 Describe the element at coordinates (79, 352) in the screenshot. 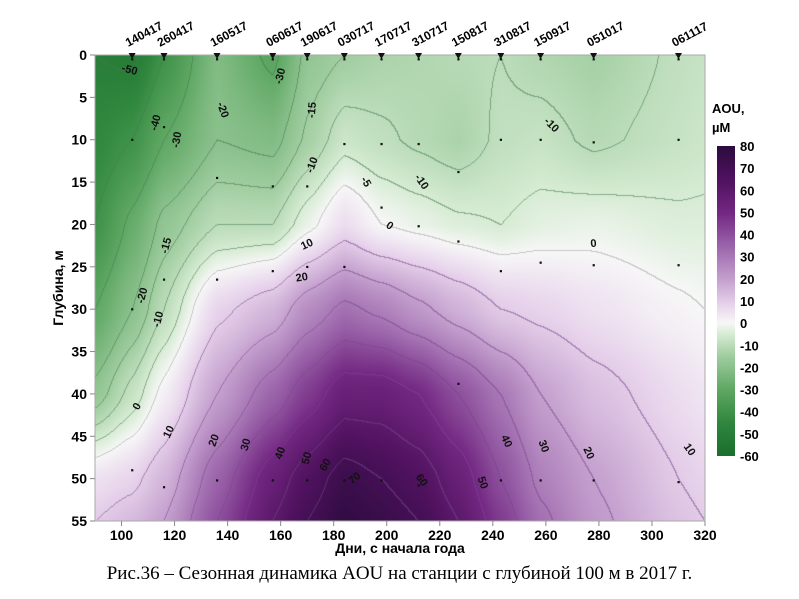

I see `y-tick-label: 35` at that location.